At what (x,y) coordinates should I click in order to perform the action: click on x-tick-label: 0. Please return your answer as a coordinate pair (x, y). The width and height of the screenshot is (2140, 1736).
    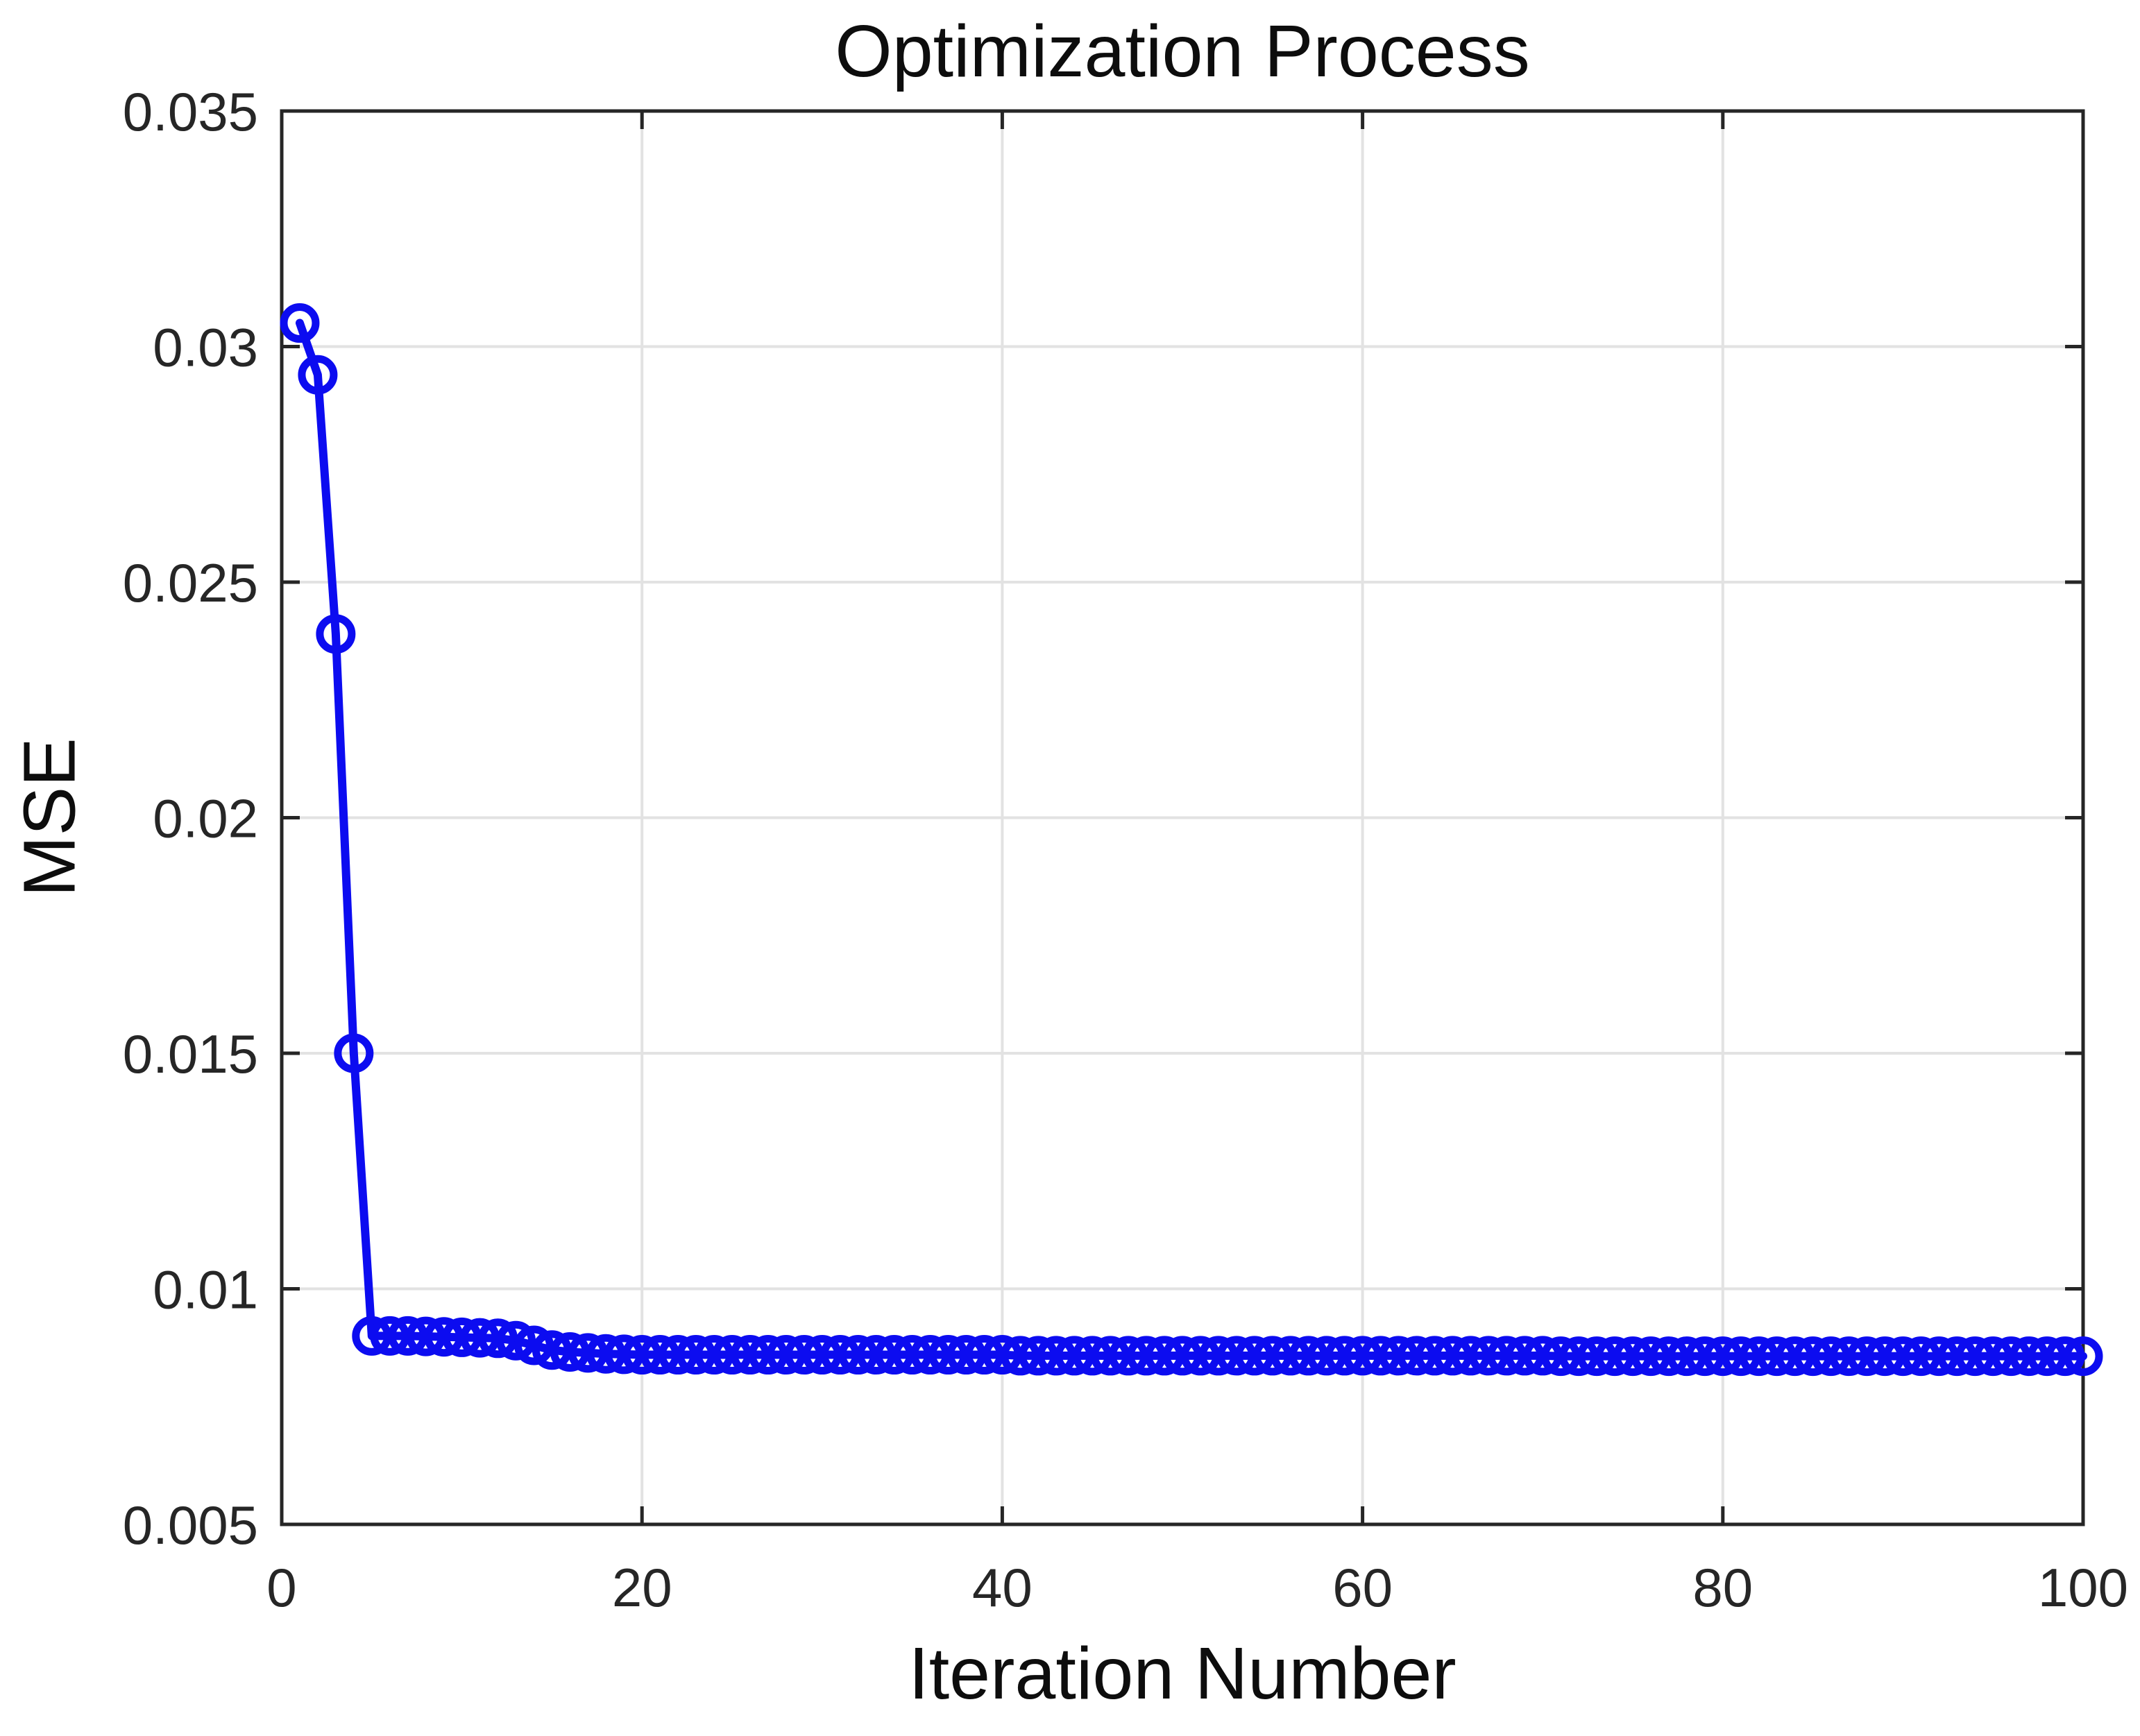
    Looking at the image, I should click on (281, 1587).